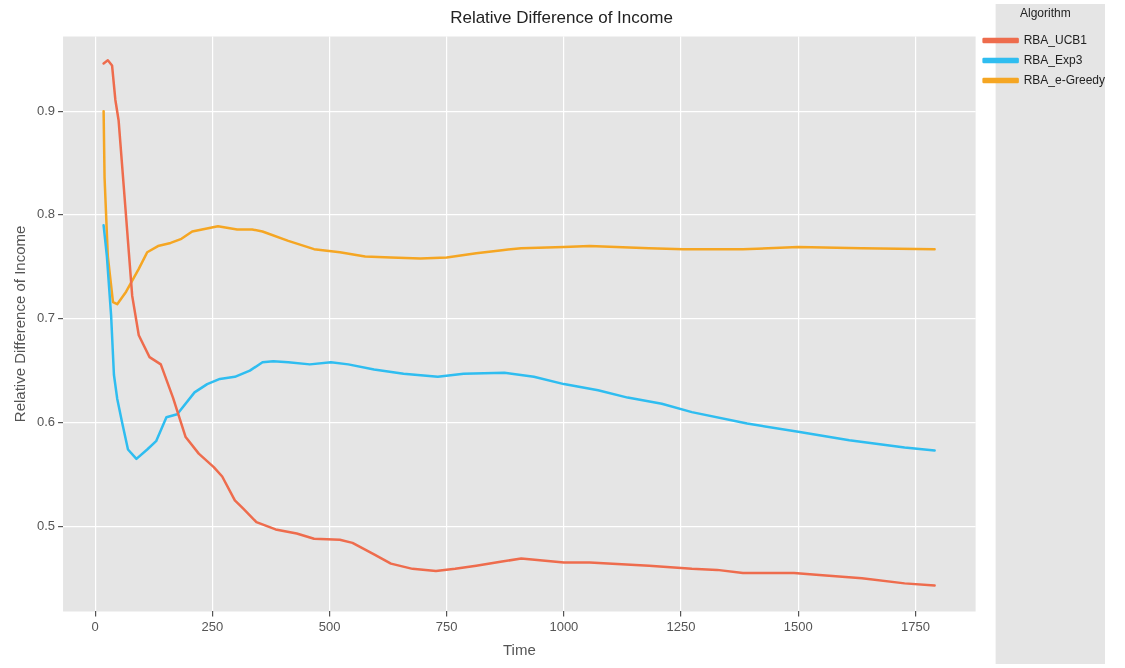 The image size is (1125, 668). I want to click on y-tick-label: 0.8, so click(46, 214).